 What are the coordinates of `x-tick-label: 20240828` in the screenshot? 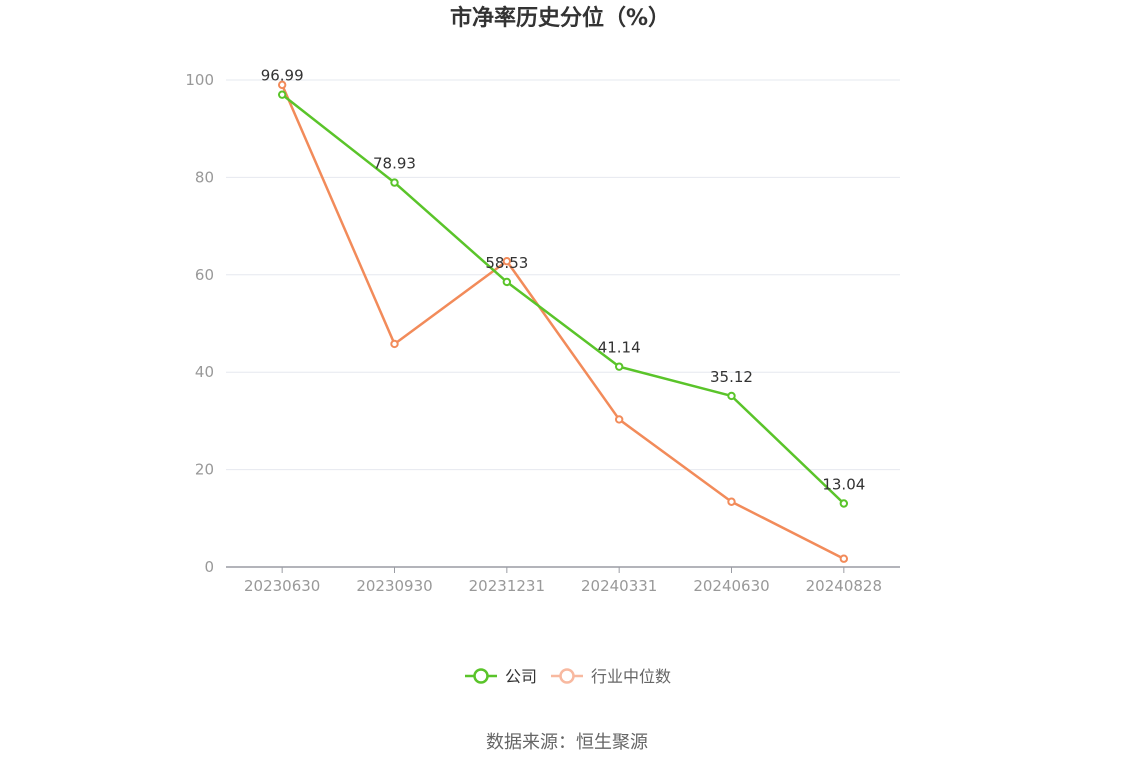 It's located at (844, 586).